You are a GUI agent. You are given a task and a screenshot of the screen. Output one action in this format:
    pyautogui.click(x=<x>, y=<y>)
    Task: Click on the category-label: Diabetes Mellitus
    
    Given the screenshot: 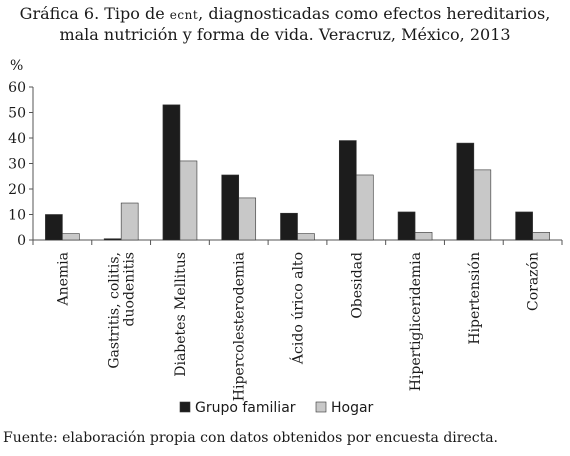 What is the action you would take?
    pyautogui.click(x=181, y=314)
    